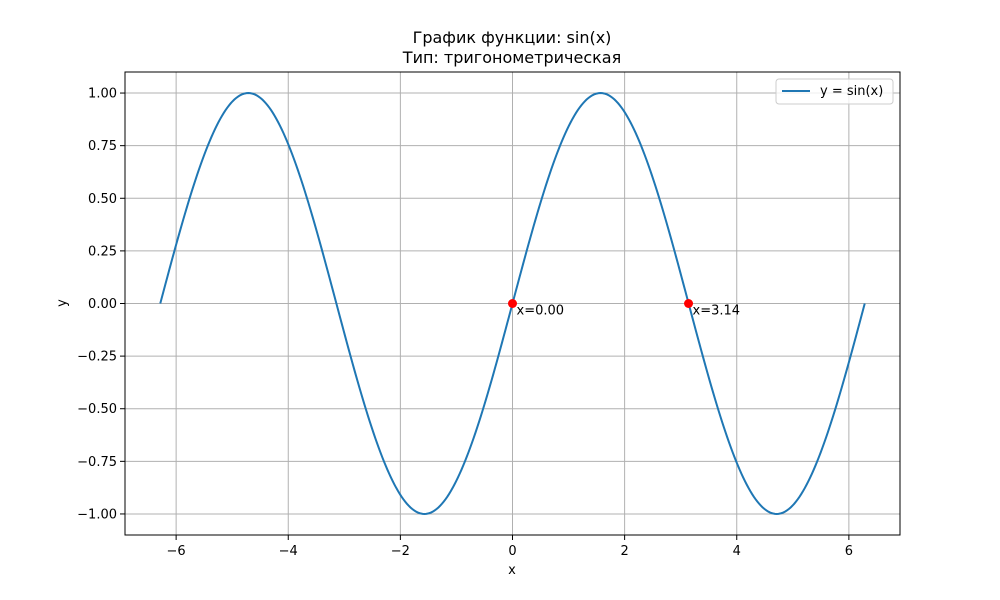  I want to click on x-tick-label: 6, so click(849, 551).